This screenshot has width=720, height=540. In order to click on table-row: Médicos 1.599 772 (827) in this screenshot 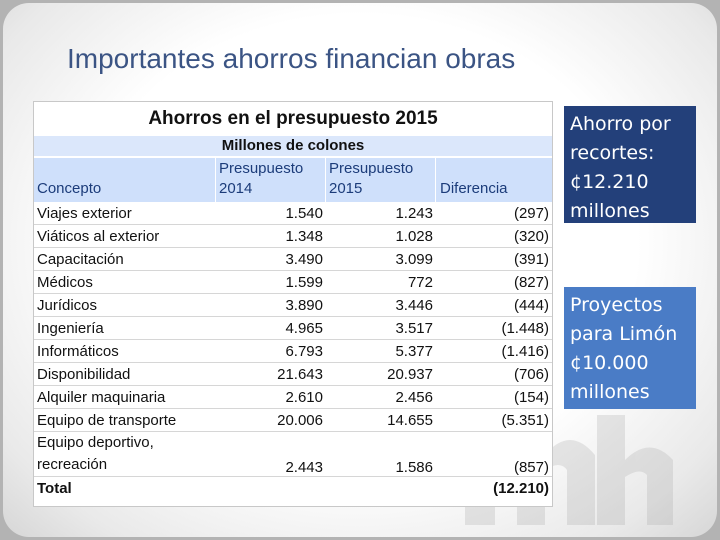, I will do `click(293, 282)`.